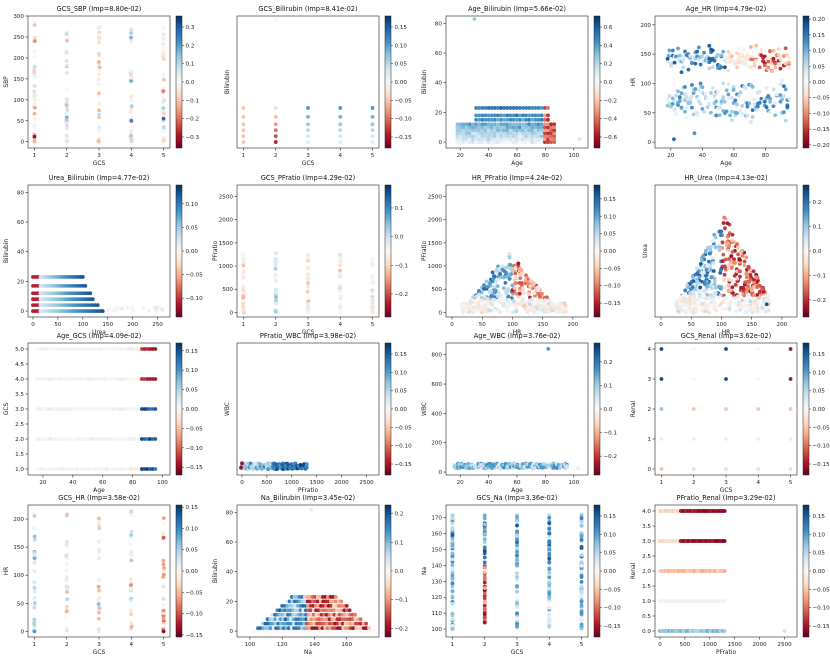  What do you see at coordinates (610, 517) in the screenshot?
I see `colorbar-tick-label: 0.15` at bounding box center [610, 517].